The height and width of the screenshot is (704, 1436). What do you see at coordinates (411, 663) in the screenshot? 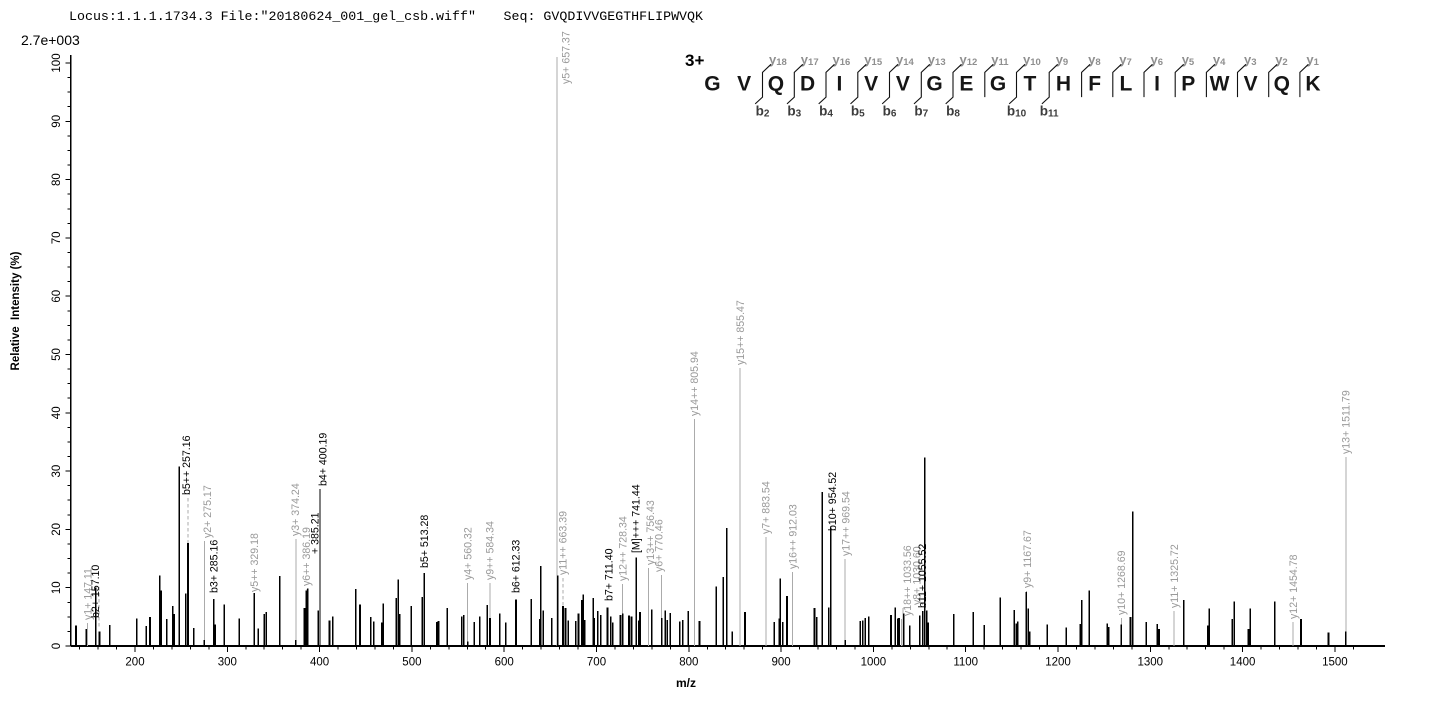
I see `svg-text: 500` at bounding box center [411, 663].